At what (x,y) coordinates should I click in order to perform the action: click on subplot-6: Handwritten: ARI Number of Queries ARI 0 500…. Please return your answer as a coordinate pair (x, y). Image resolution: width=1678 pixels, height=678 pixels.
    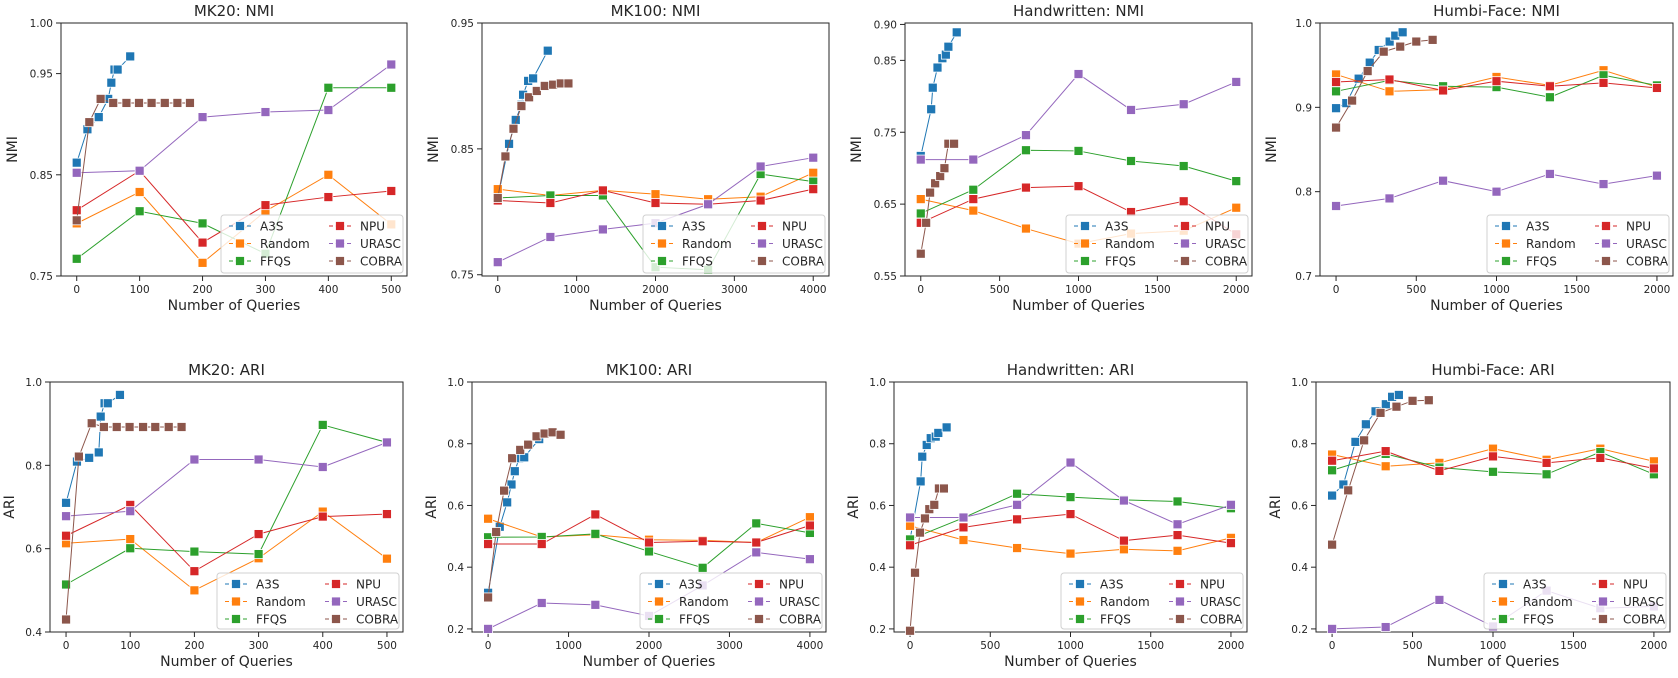
    Looking at the image, I should click on (1047, 515).